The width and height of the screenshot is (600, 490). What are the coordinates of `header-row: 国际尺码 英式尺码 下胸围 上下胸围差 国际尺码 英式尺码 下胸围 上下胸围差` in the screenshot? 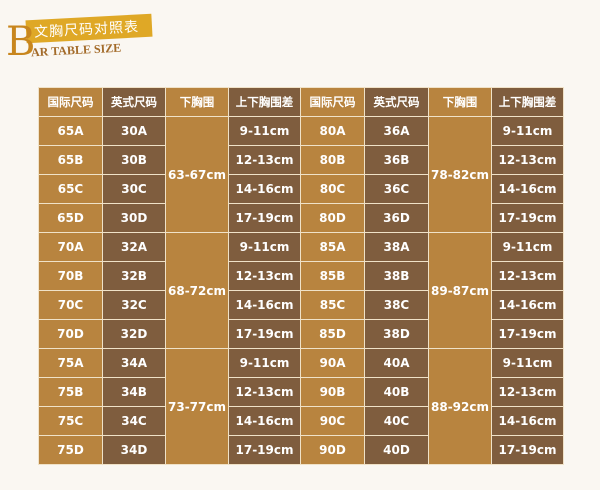 It's located at (301, 102).